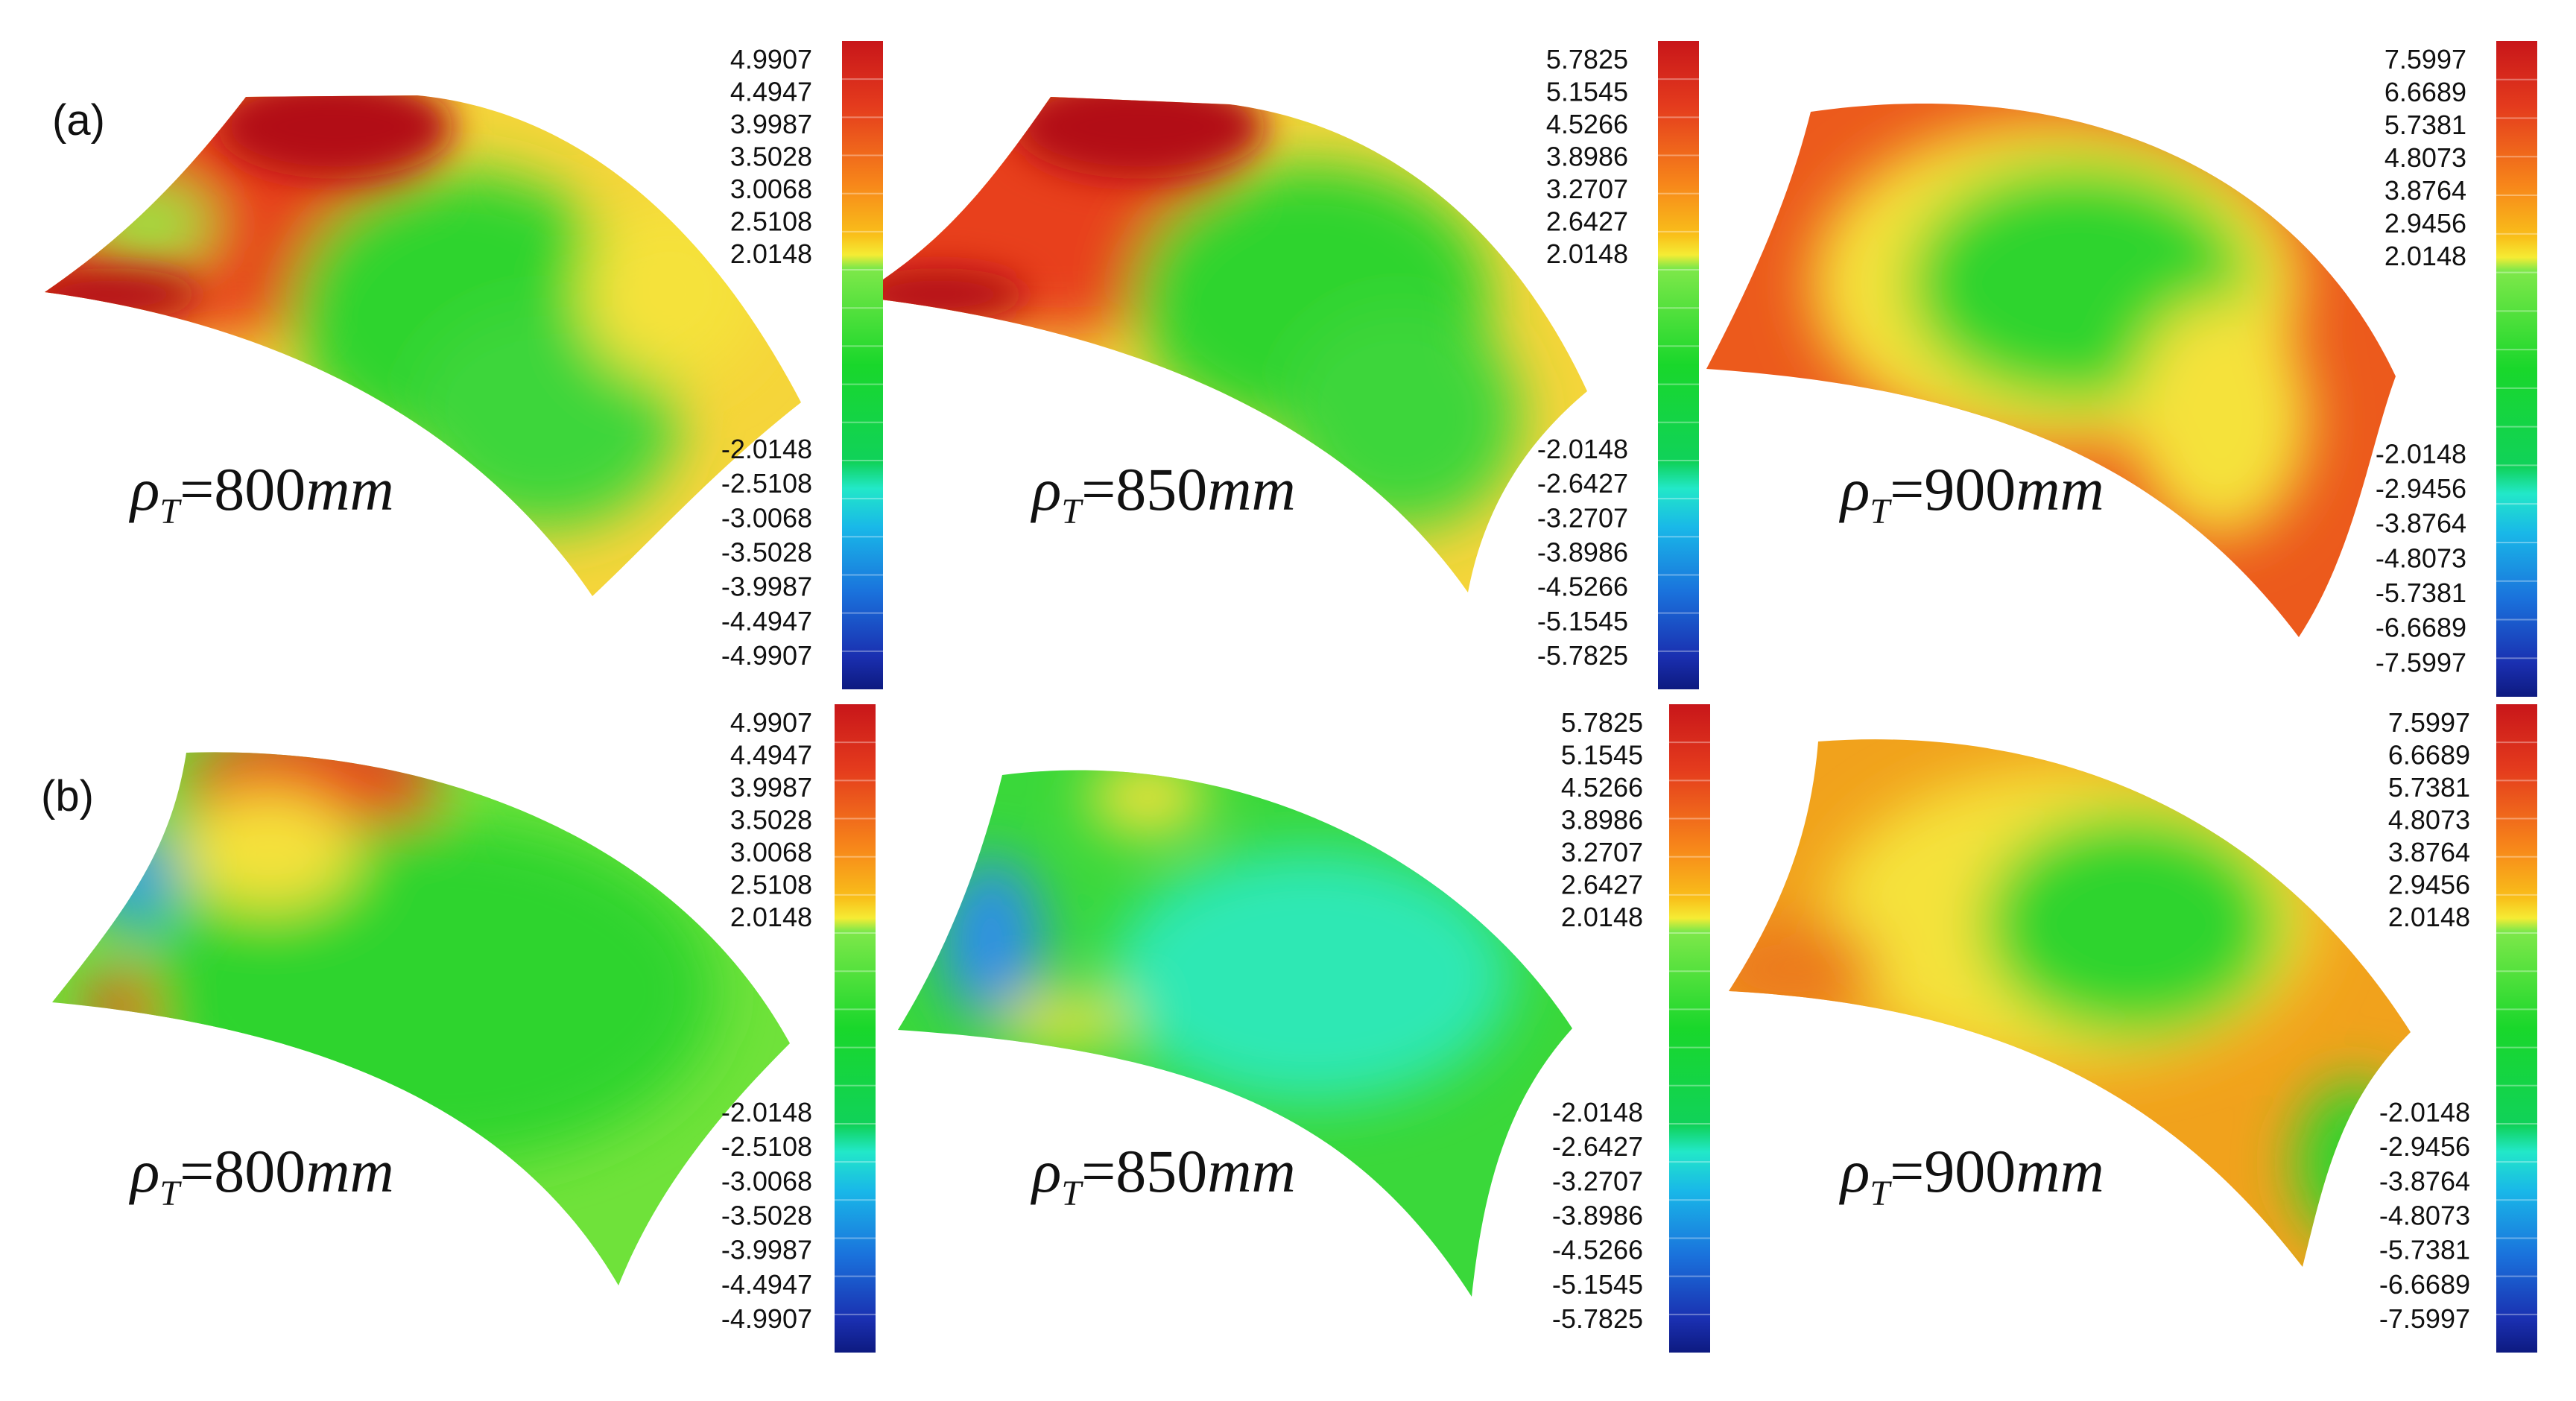 The image size is (2576, 1401). I want to click on caption-a-850: ρT=850mm, so click(1164, 493).